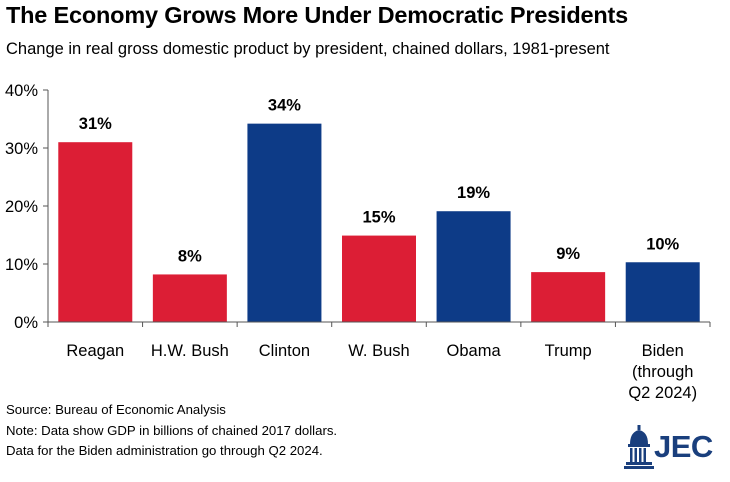 The height and width of the screenshot is (482, 730). What do you see at coordinates (663, 351) in the screenshot?
I see `x-tick-label-line: Biden` at bounding box center [663, 351].